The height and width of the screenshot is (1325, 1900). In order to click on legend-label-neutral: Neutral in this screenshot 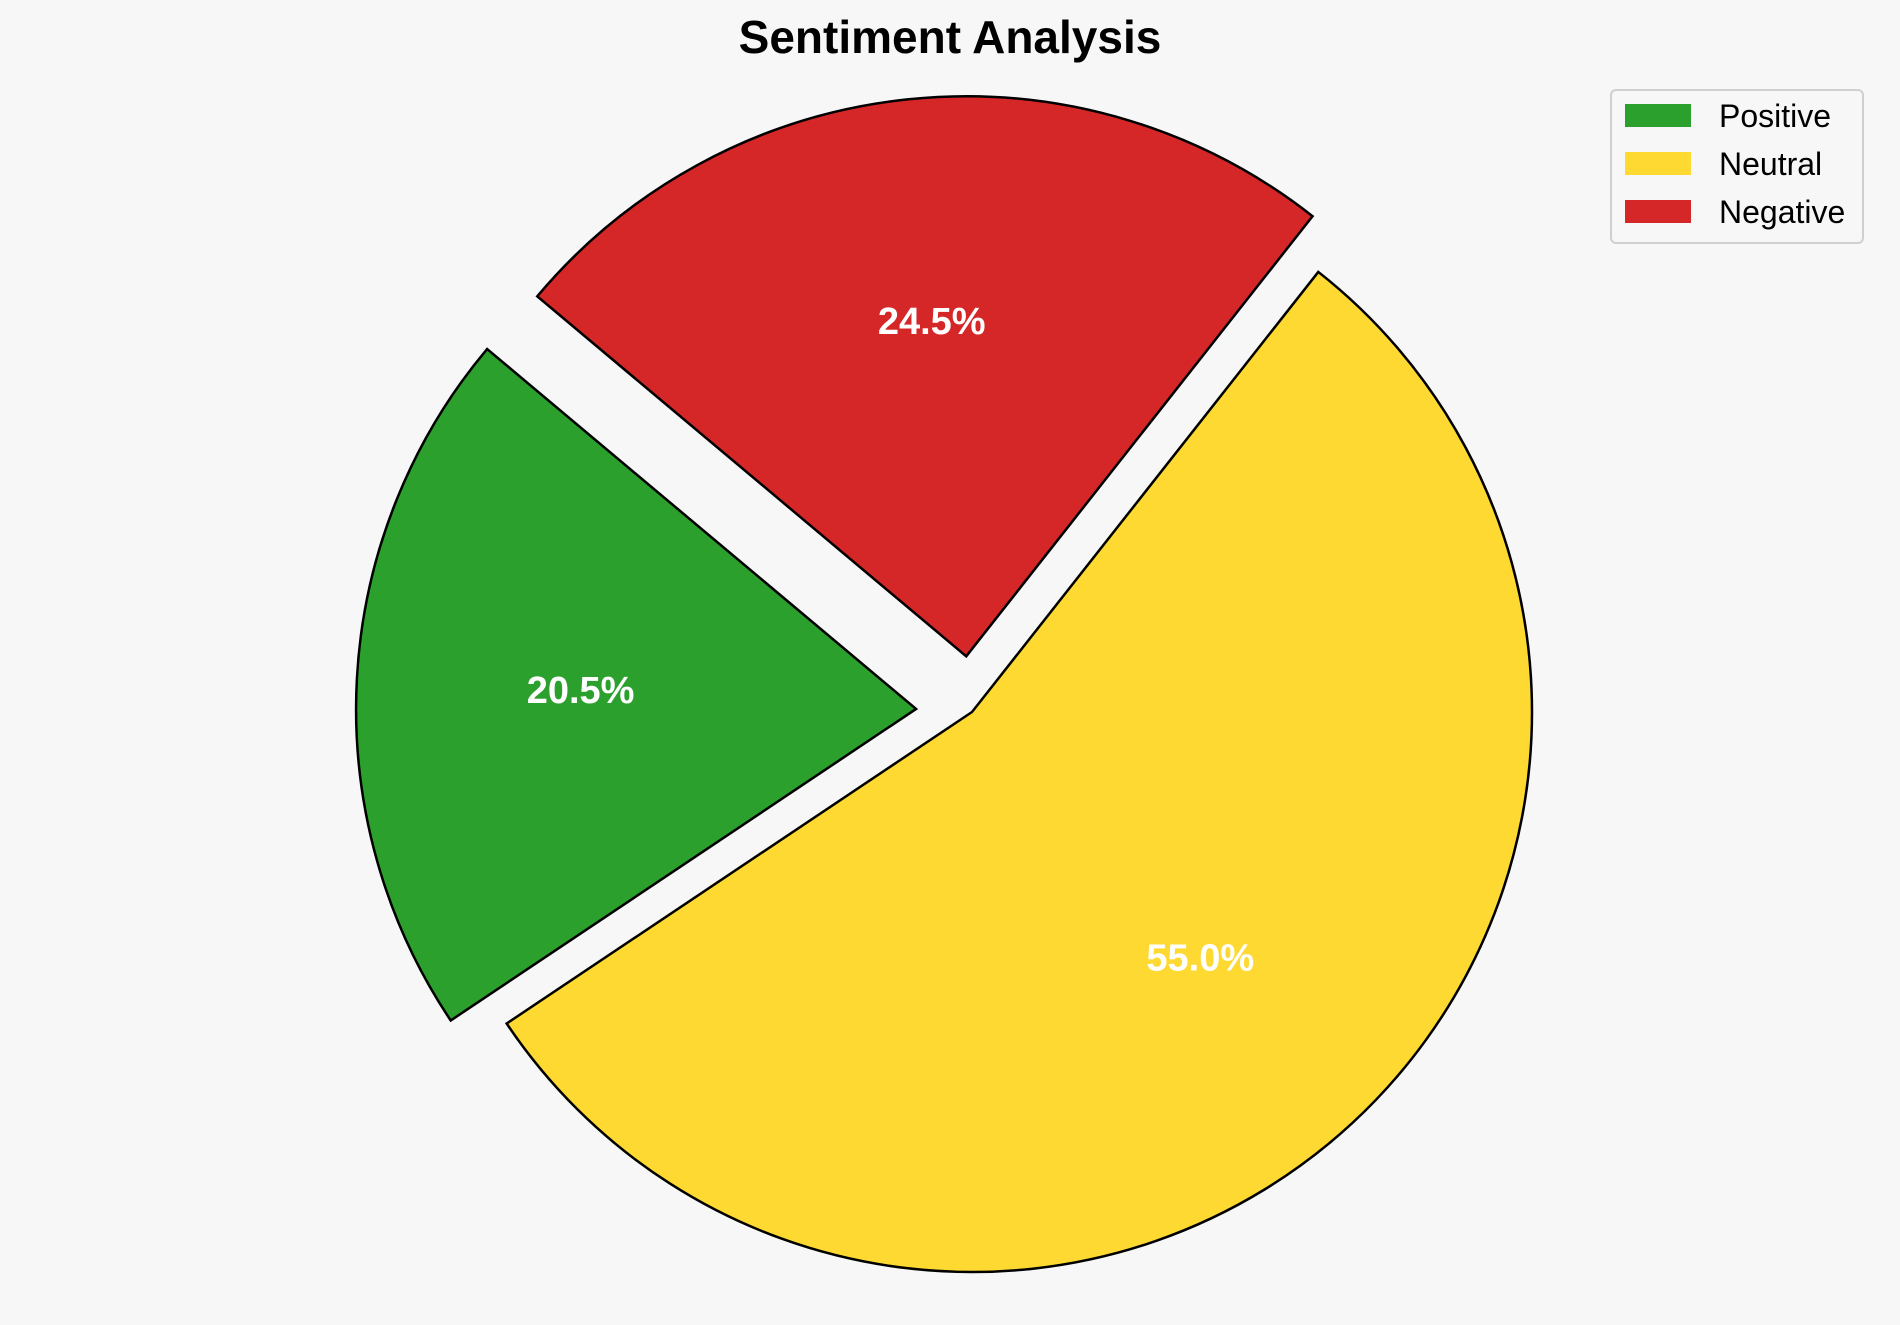, I will do `click(1770, 164)`.